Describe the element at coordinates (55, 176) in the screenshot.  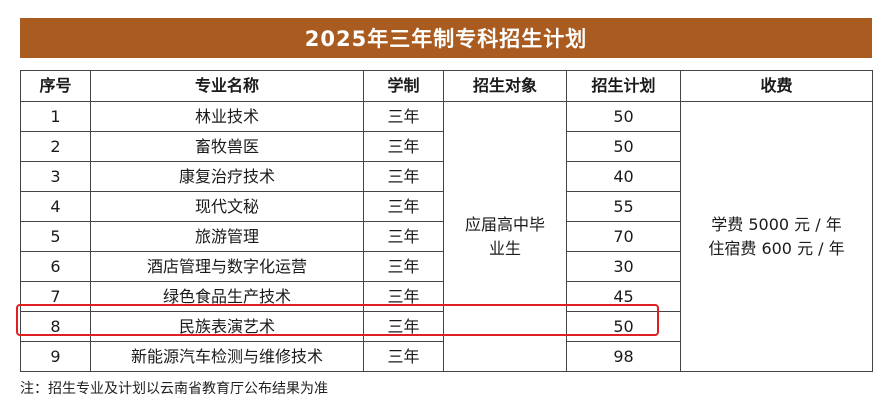
I see `row-no: 3` at that location.